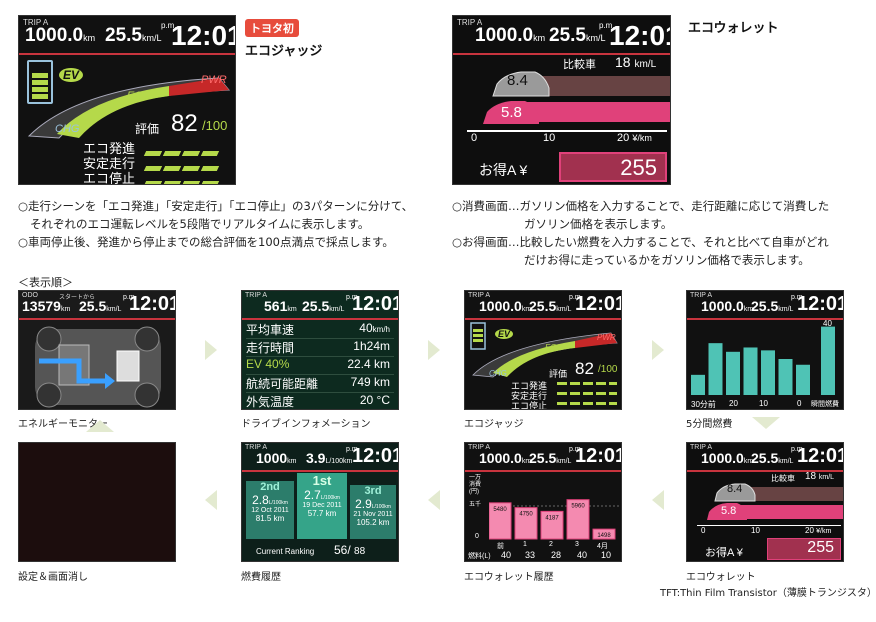 Image resolution: width=876 pixels, height=622 pixels. Describe the element at coordinates (503, 170) in the screenshot. I see `savings-label: お得A ¥` at that location.